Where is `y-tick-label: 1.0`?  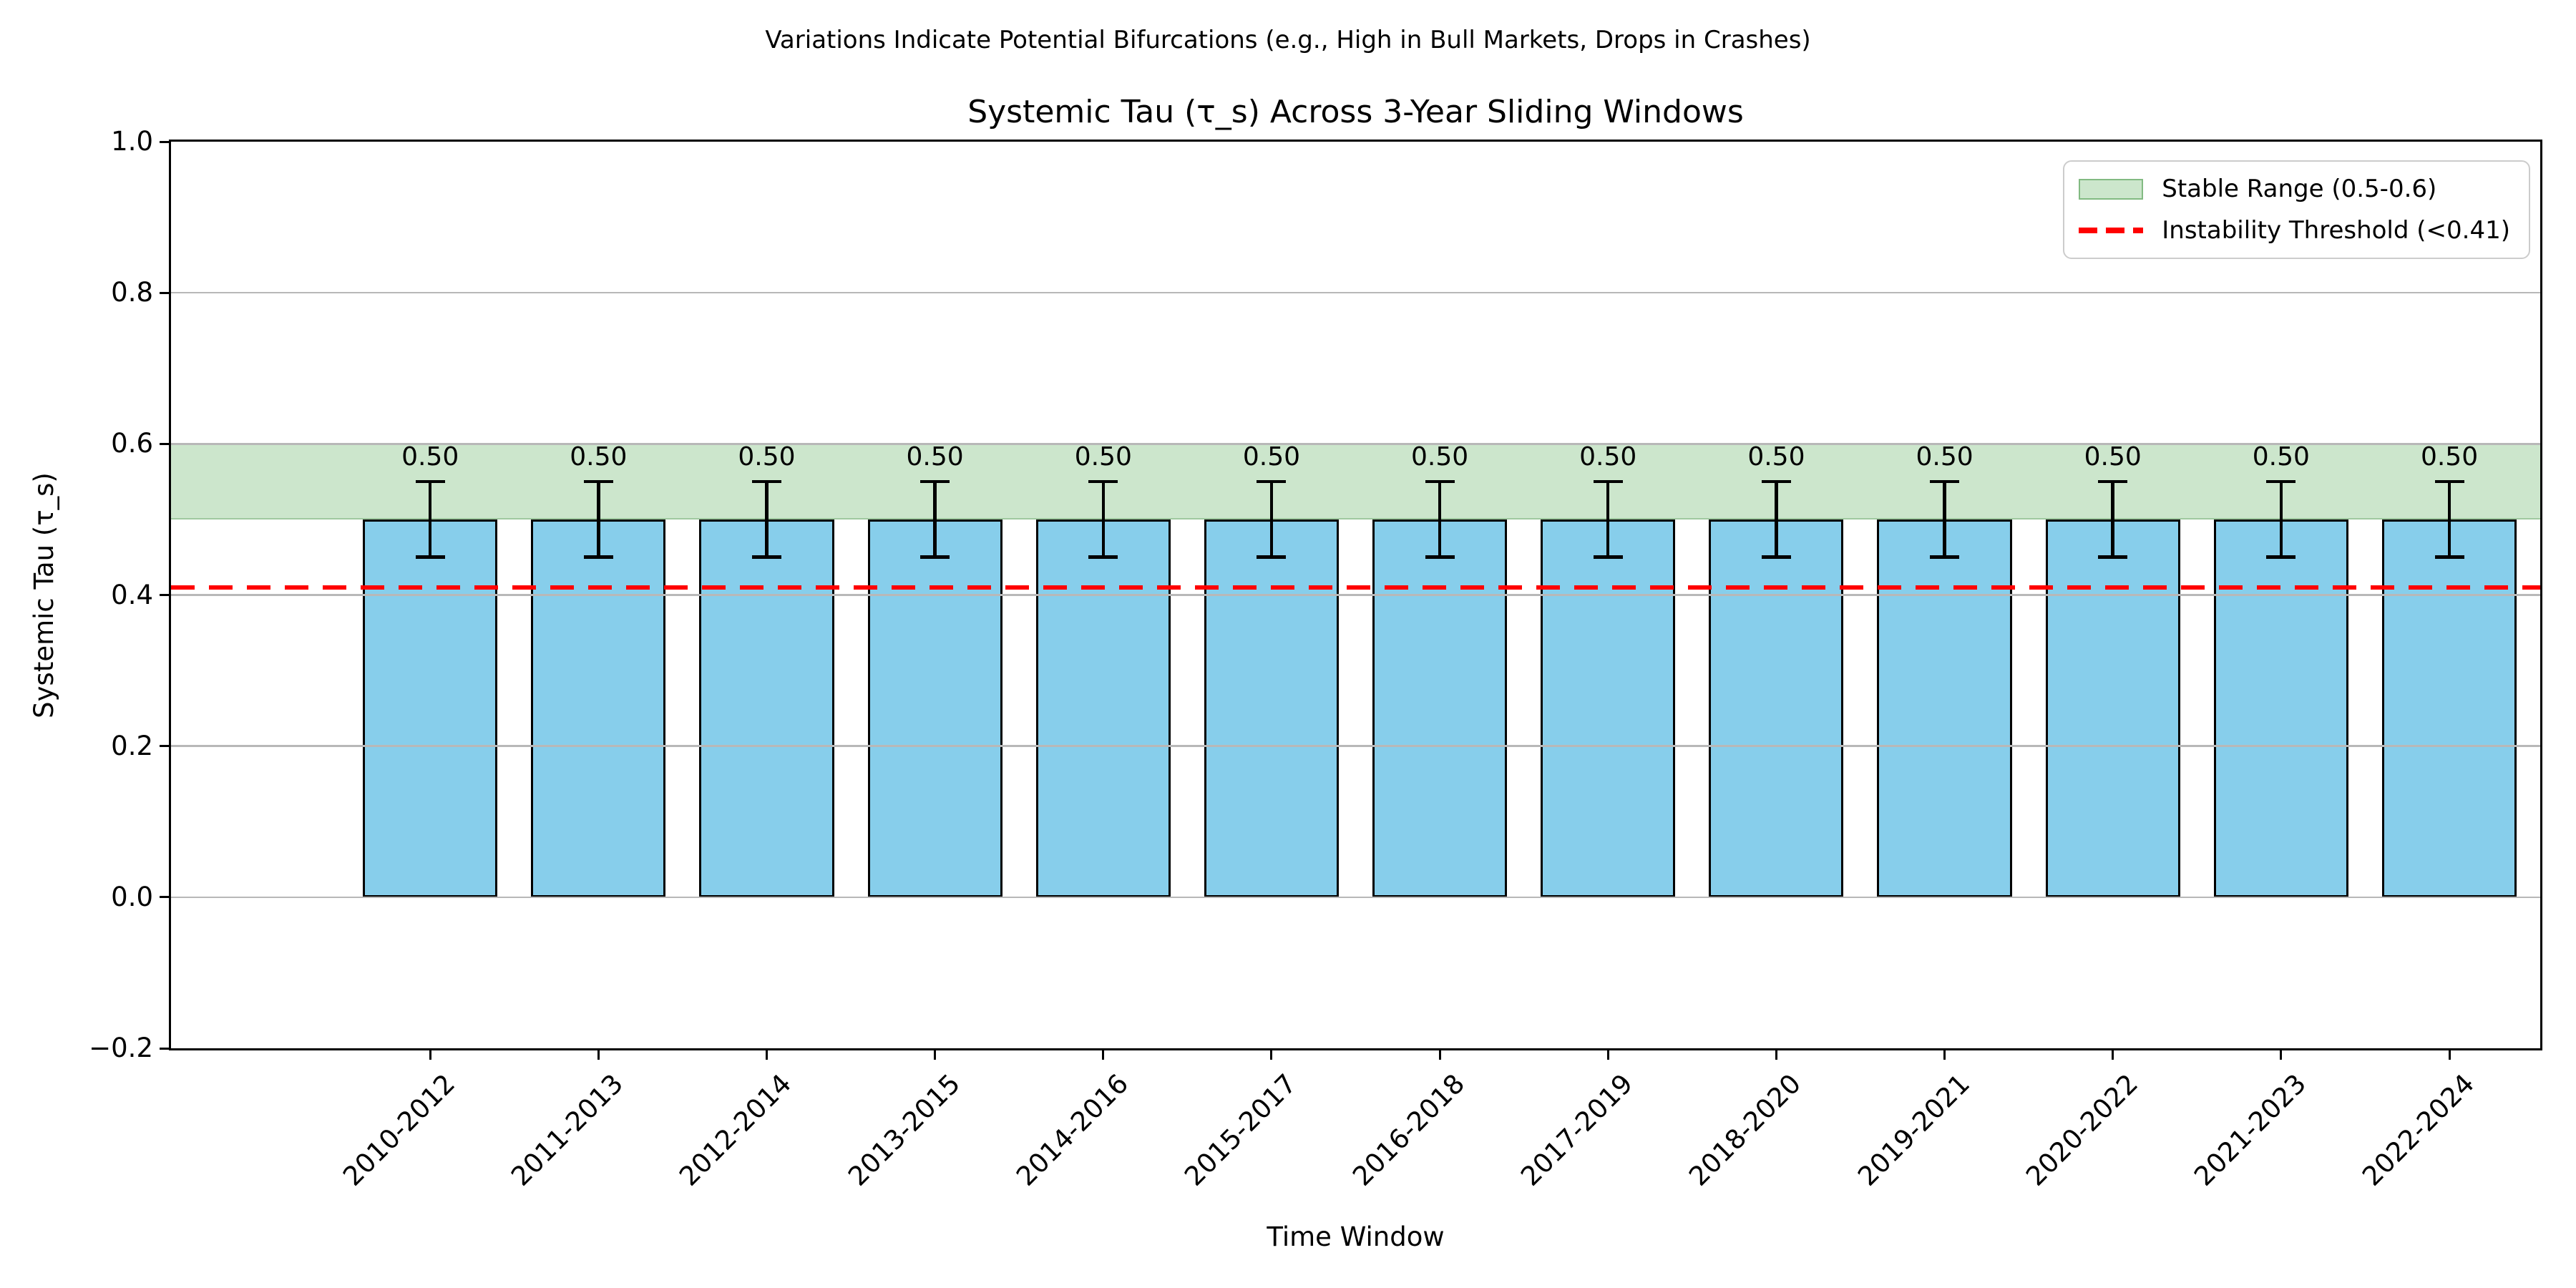 y-tick-label: 1.0 is located at coordinates (132, 141).